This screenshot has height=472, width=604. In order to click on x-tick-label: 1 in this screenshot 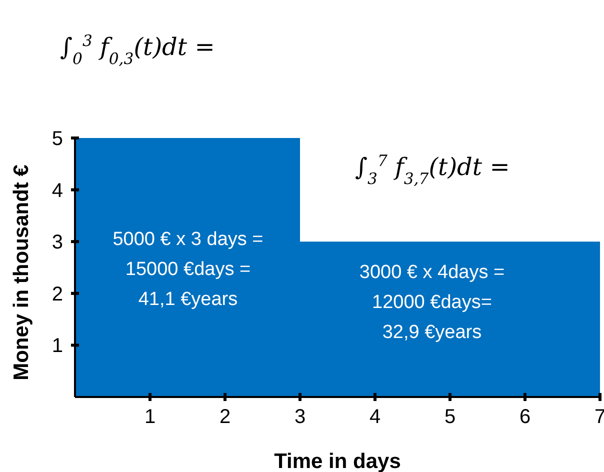, I will do `click(150, 417)`.